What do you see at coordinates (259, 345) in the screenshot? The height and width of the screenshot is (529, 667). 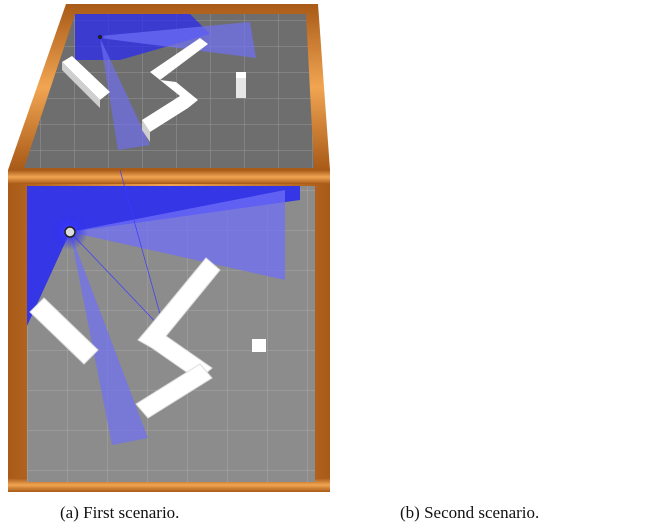 I see `obstacle-a4` at bounding box center [259, 345].